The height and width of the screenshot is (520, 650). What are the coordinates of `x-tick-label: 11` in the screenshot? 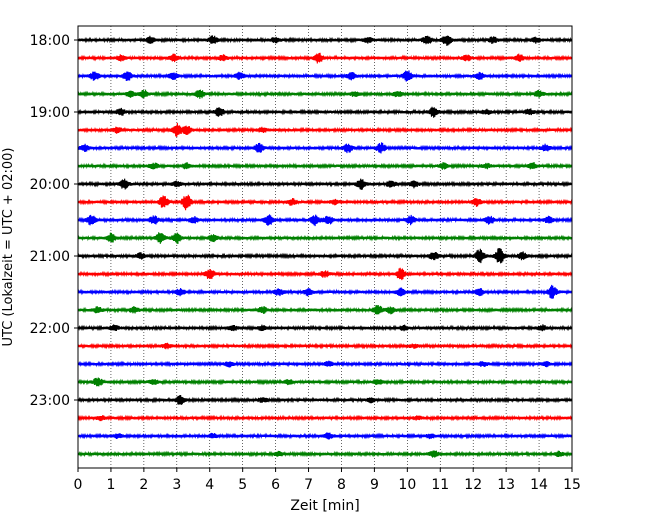 It's located at (440, 485).